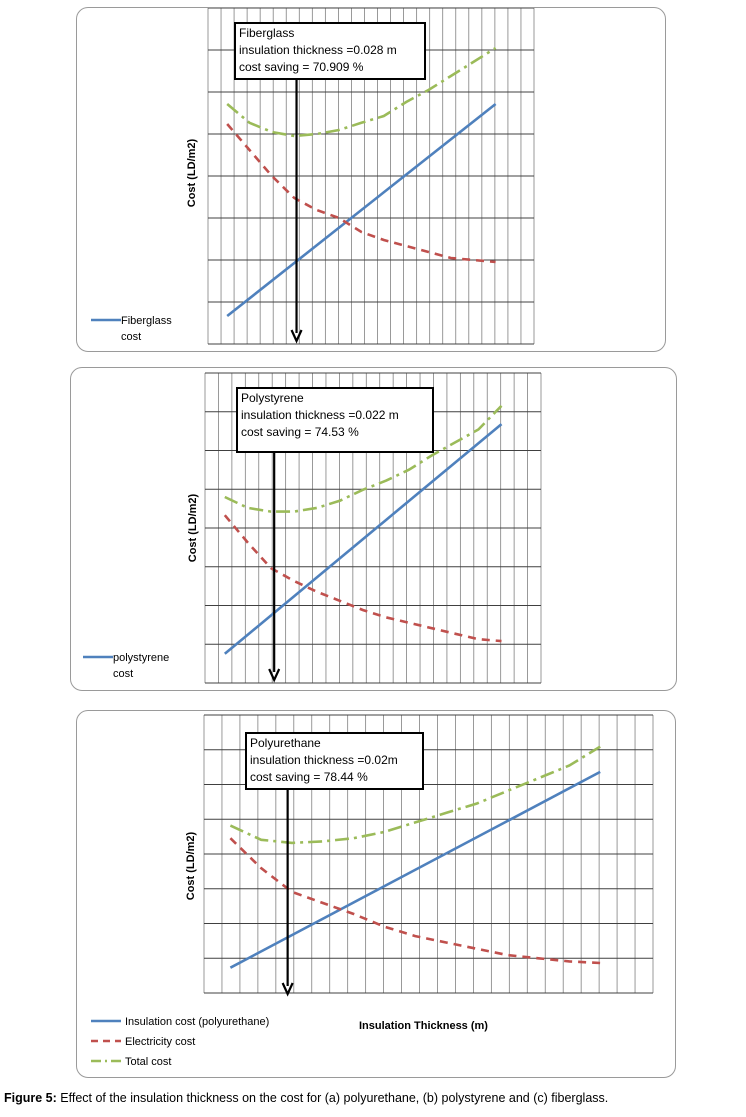  I want to click on legend-entry: Fiberglass cost, so click(146, 329).